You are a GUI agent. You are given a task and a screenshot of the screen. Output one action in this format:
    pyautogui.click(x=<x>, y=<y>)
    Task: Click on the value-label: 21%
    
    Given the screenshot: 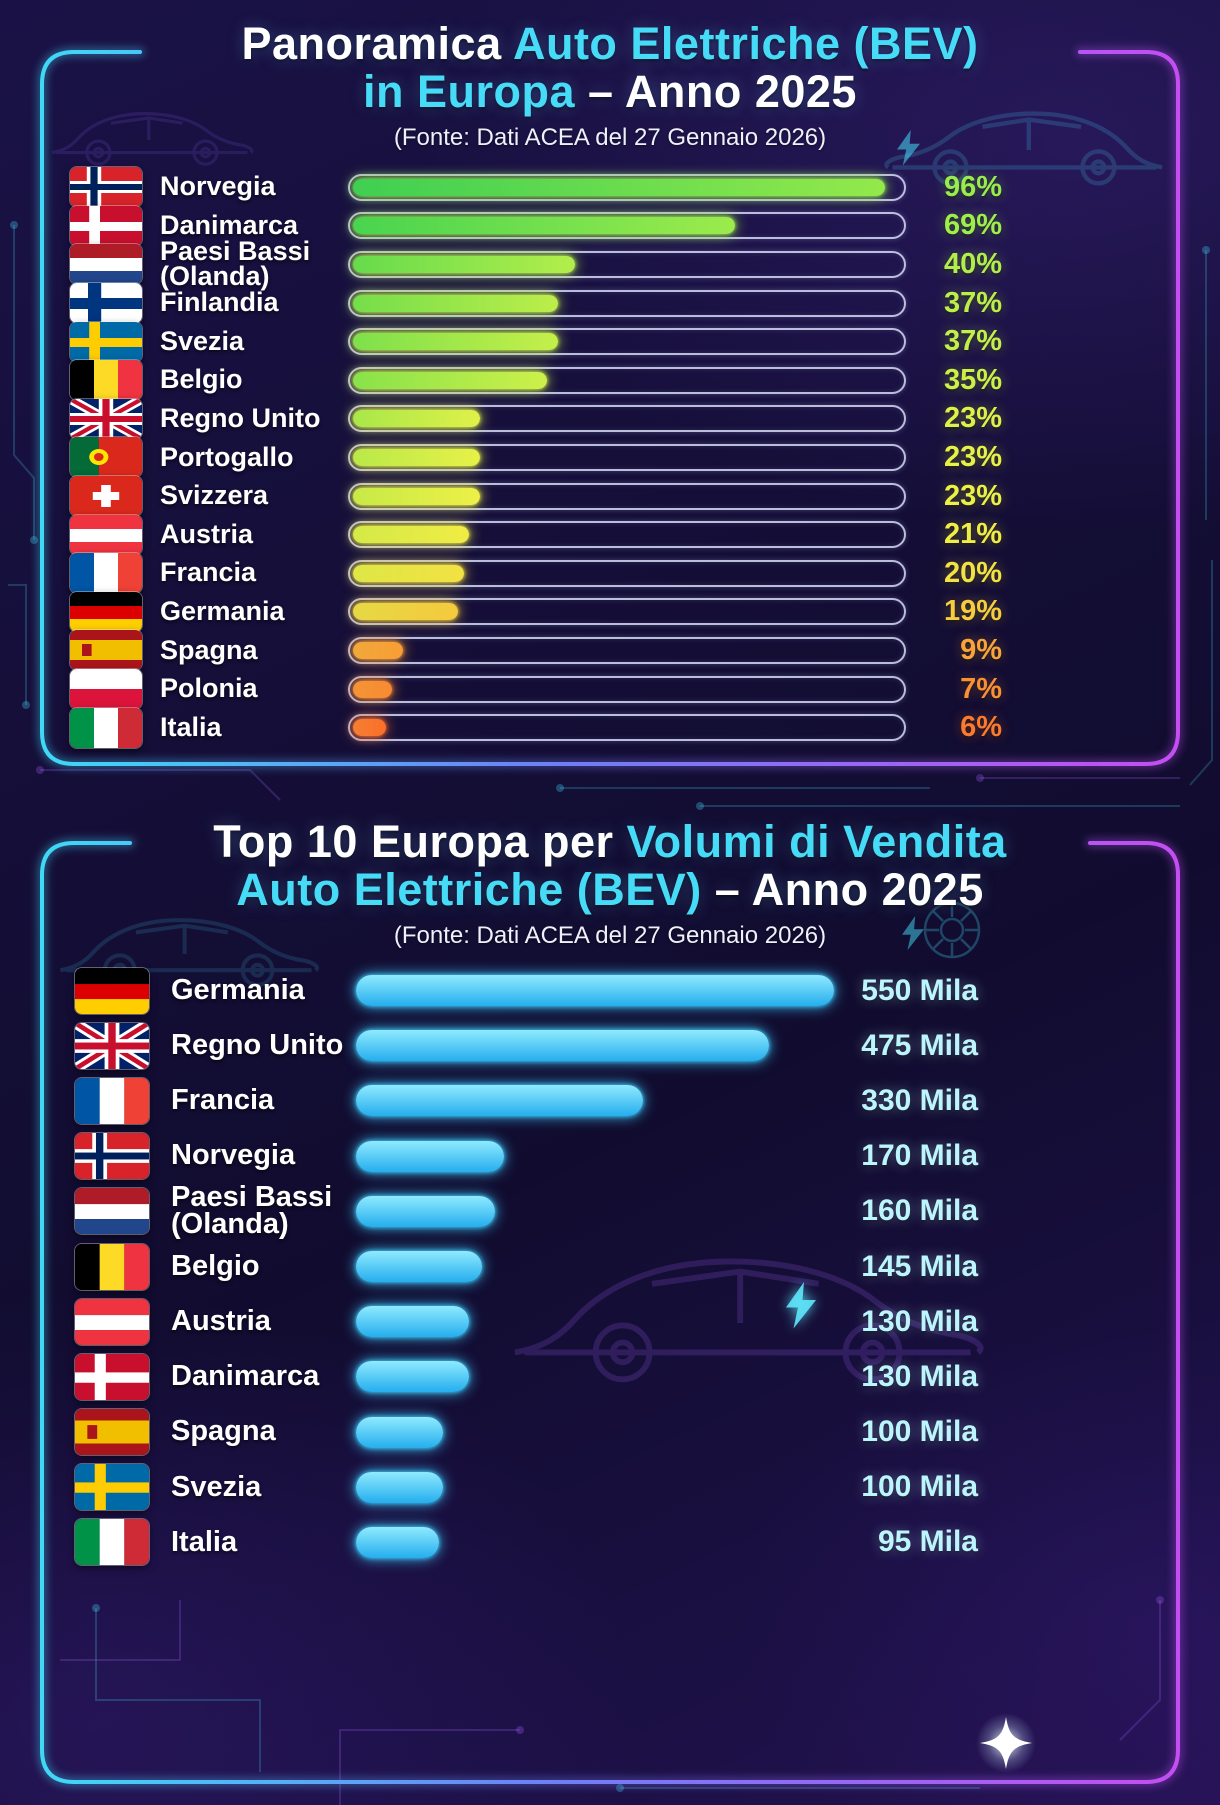 What is the action you would take?
    pyautogui.click(x=972, y=534)
    